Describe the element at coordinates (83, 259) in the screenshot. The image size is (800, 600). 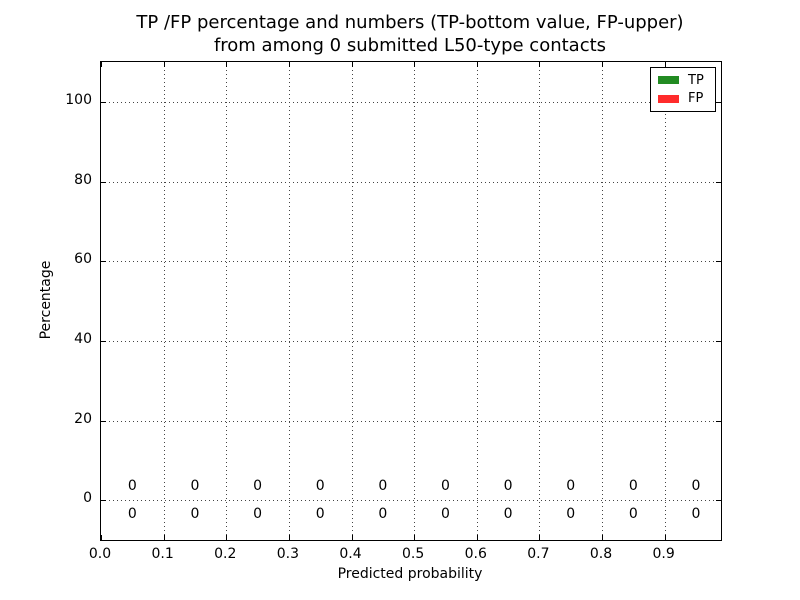
I see `y-tick-label: 60` at that location.